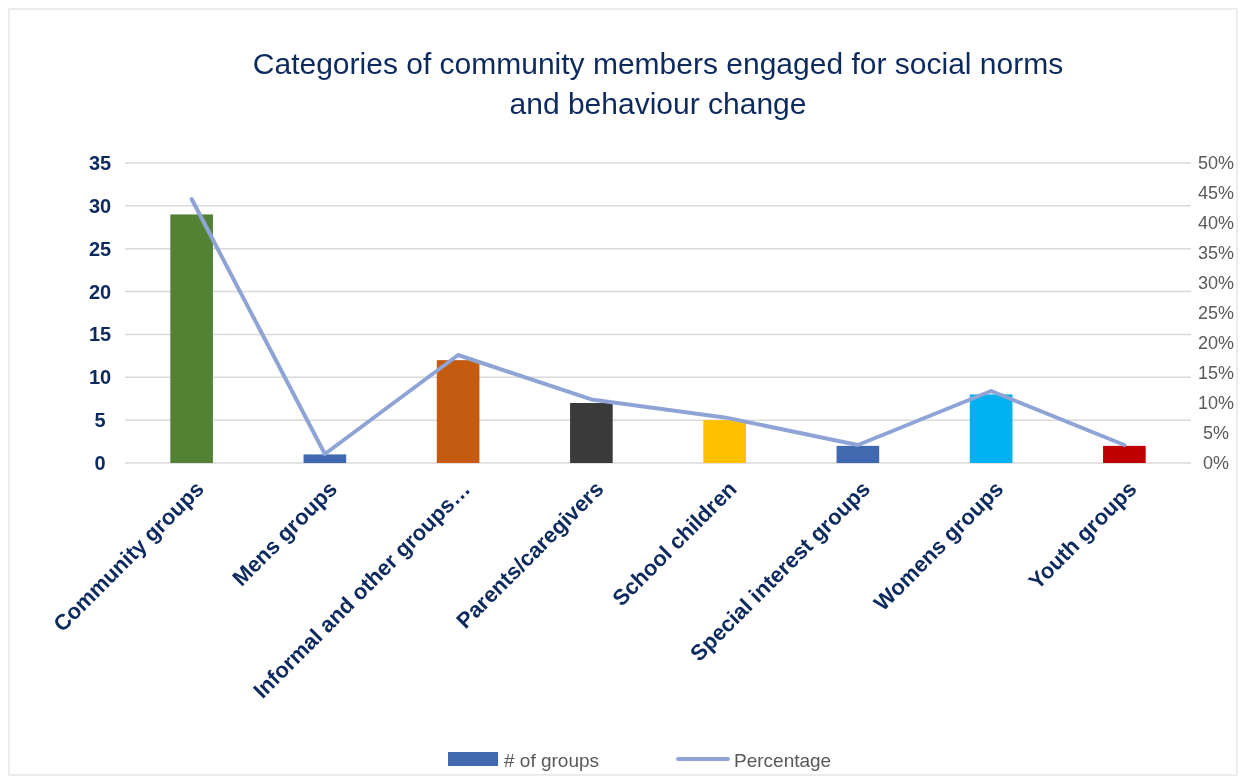  I want to click on y-tick-label: 0, so click(100, 463).